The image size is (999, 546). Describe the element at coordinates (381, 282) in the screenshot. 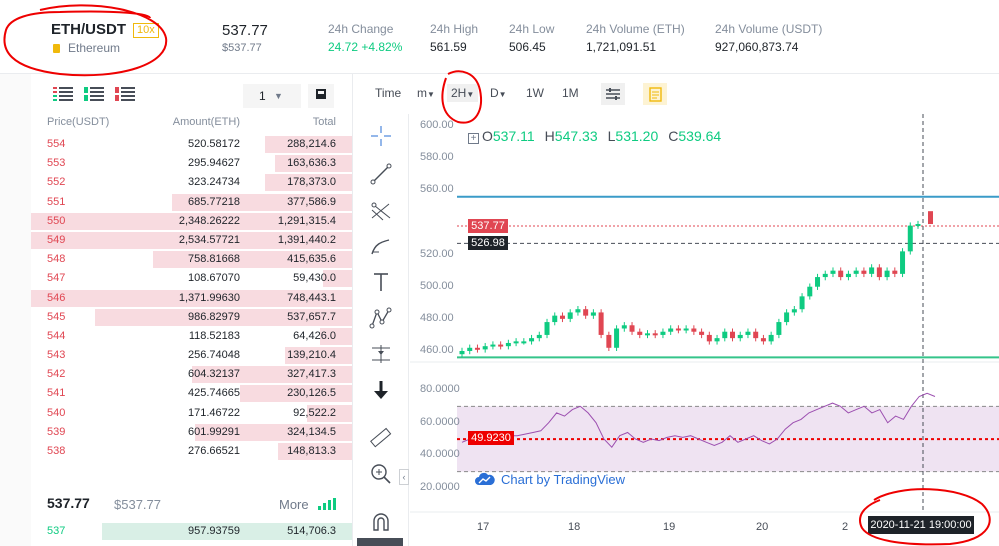

I see `text-tool-icon` at that location.